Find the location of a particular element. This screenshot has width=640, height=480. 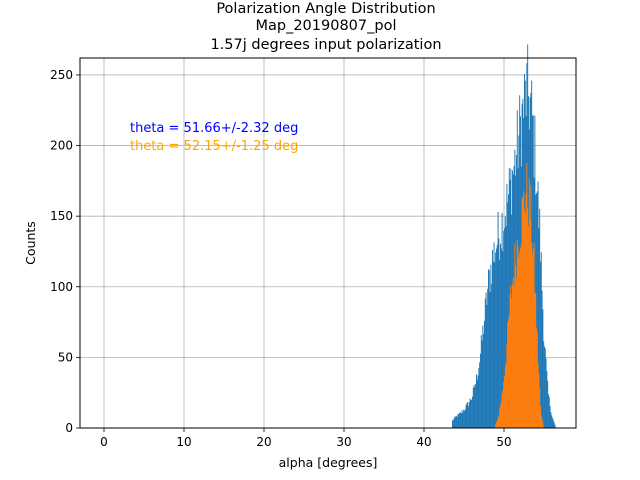

y-tick-label: 250 is located at coordinates (61, 75).